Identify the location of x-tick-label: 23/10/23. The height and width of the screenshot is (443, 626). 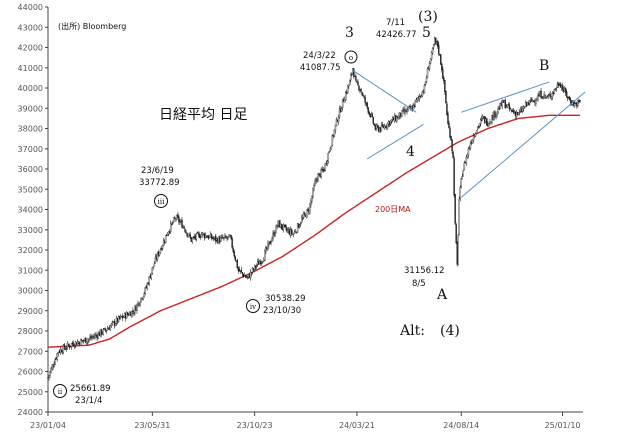
(255, 425).